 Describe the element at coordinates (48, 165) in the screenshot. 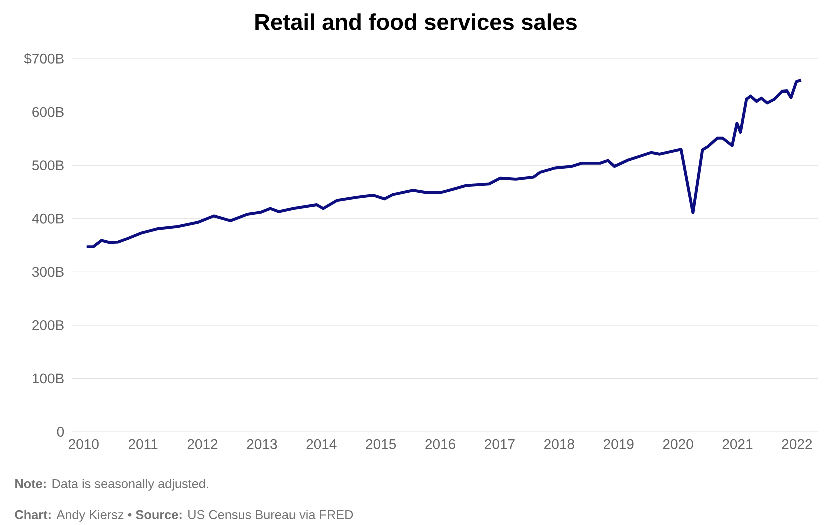

I see `y-tick-label: 500B` at that location.